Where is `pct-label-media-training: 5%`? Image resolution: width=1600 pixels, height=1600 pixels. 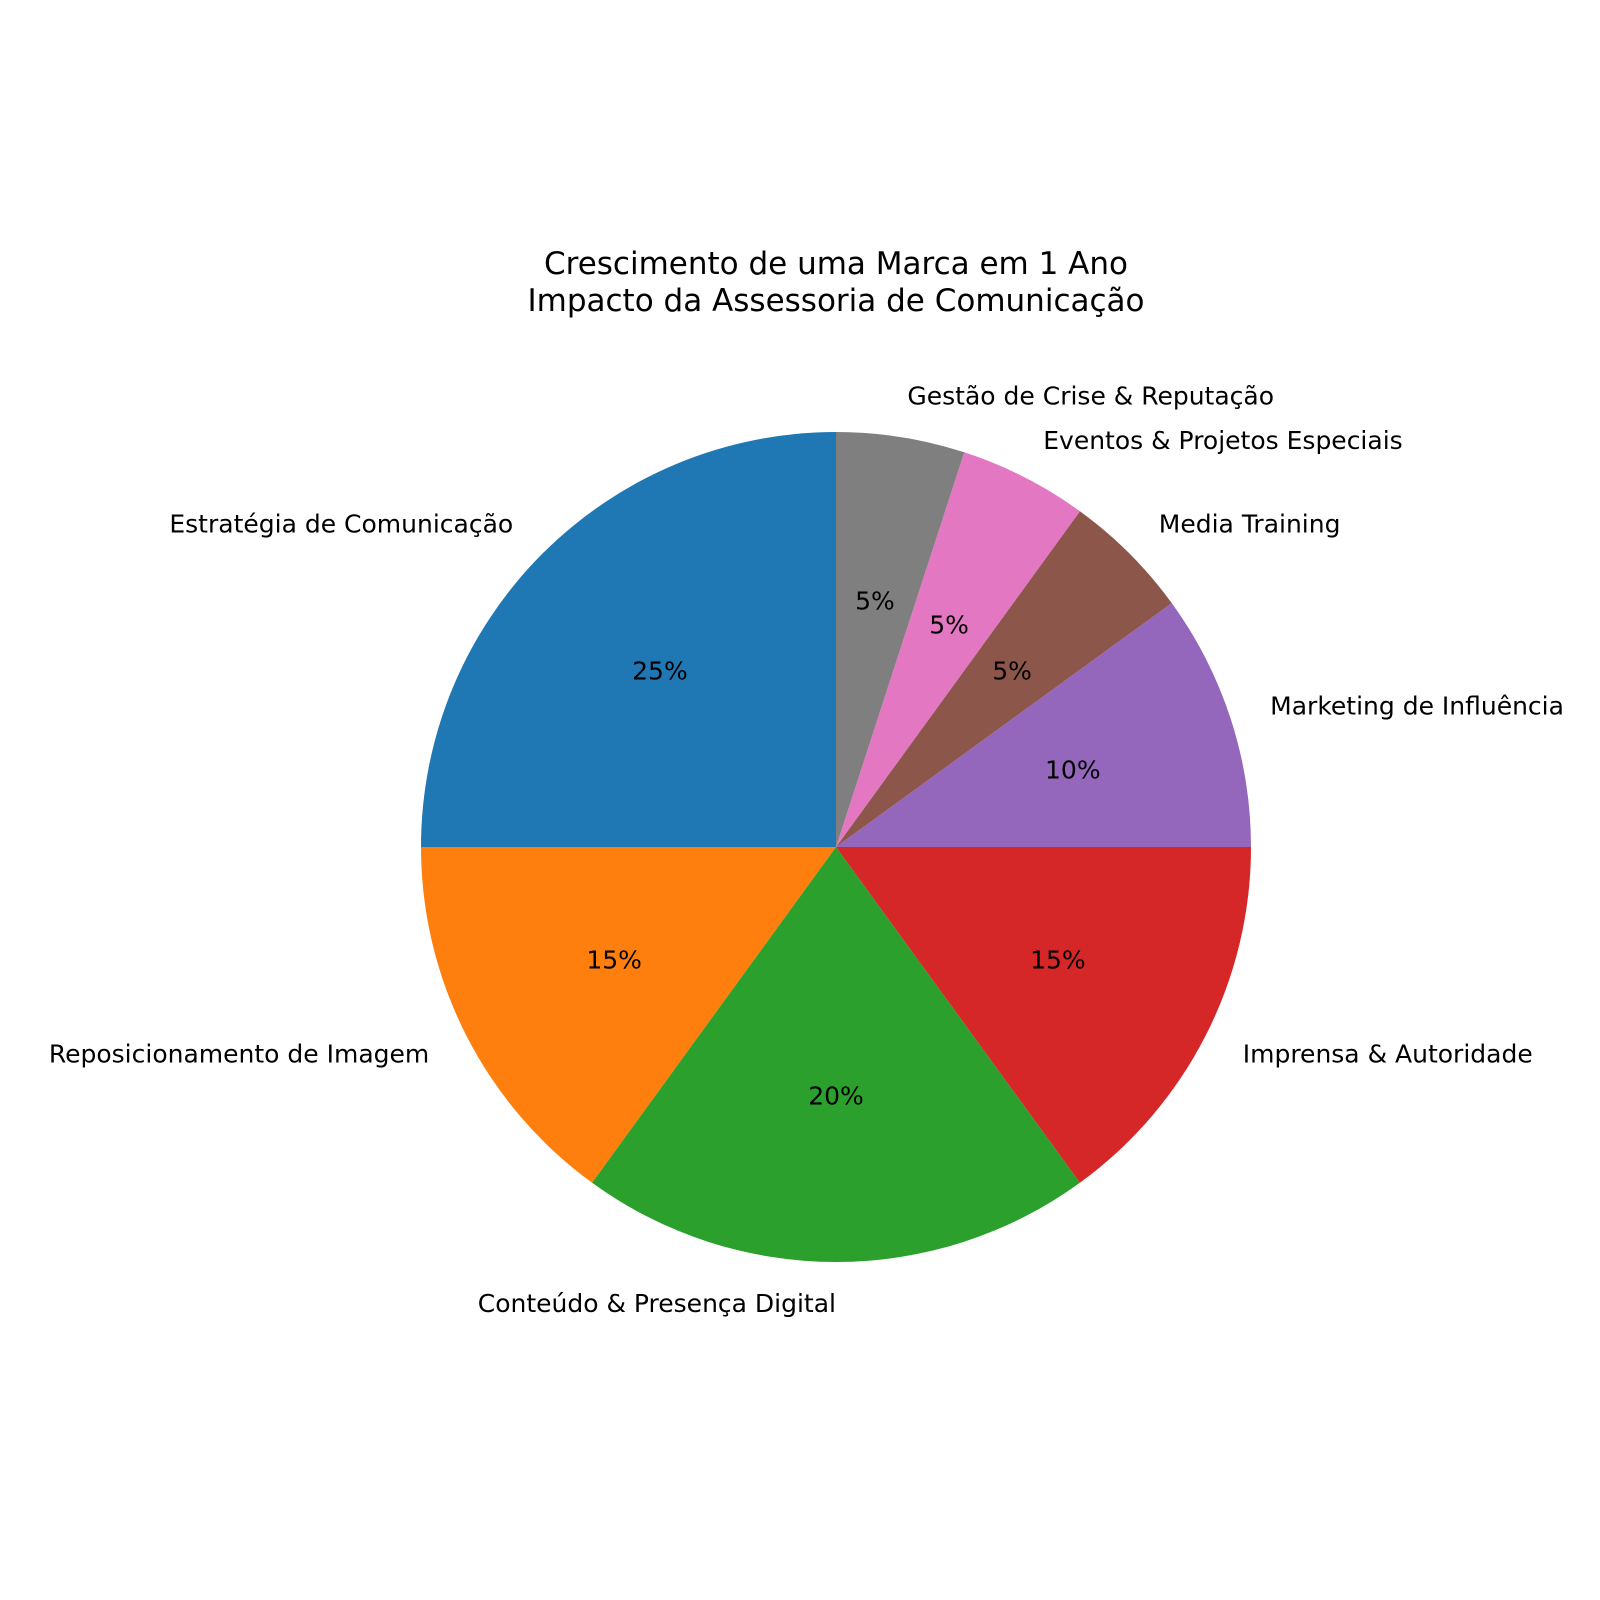 pct-label-media-training: 5% is located at coordinates (1012, 670).